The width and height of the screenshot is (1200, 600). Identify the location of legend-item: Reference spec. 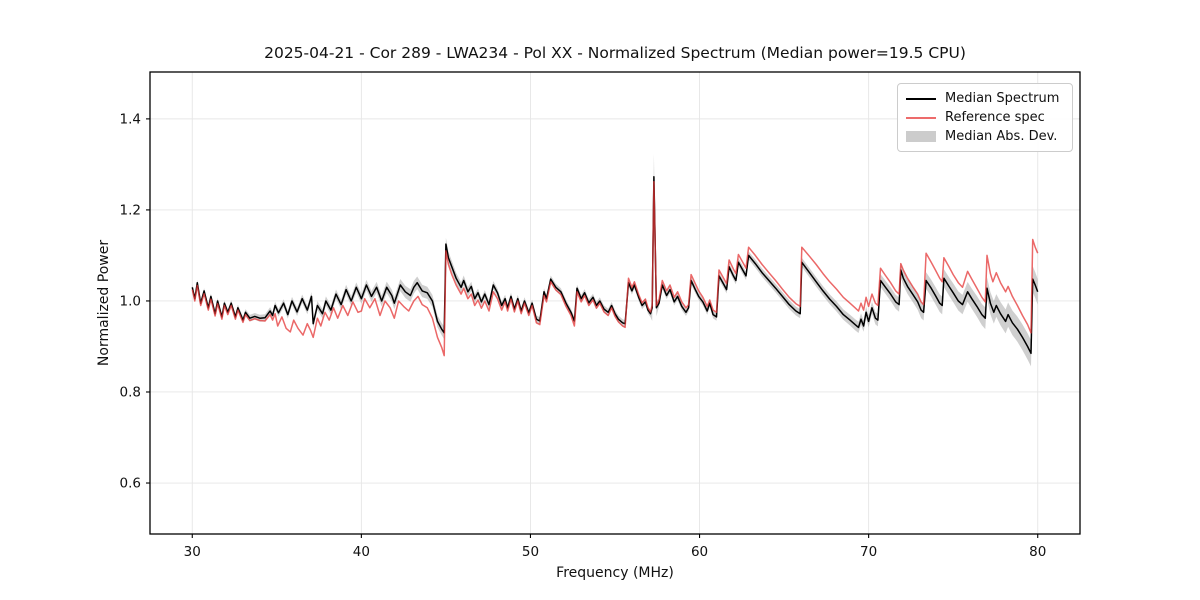
(985, 117).